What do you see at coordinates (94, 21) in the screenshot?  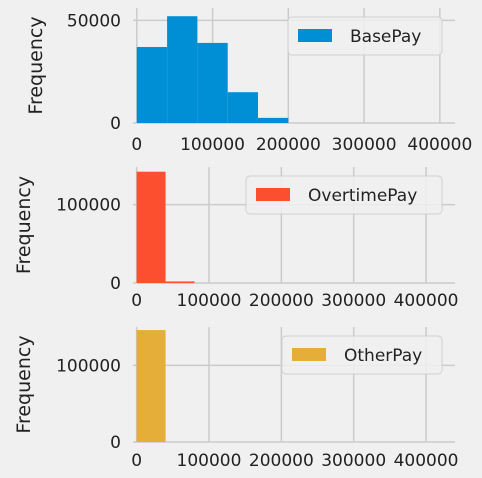 I see `y-tick-label: 50000` at bounding box center [94, 21].